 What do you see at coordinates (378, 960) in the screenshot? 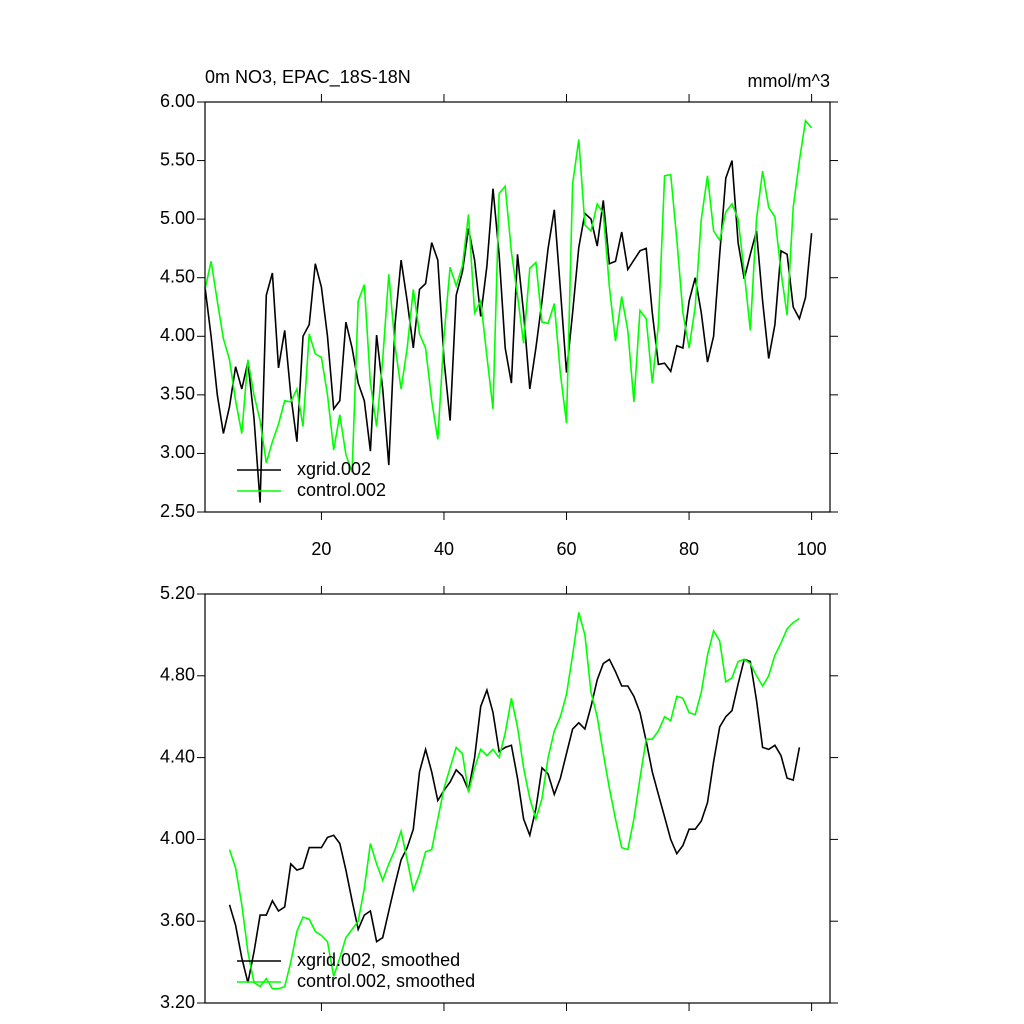
I see `legend-label: xgrid.002, smoothed` at bounding box center [378, 960].